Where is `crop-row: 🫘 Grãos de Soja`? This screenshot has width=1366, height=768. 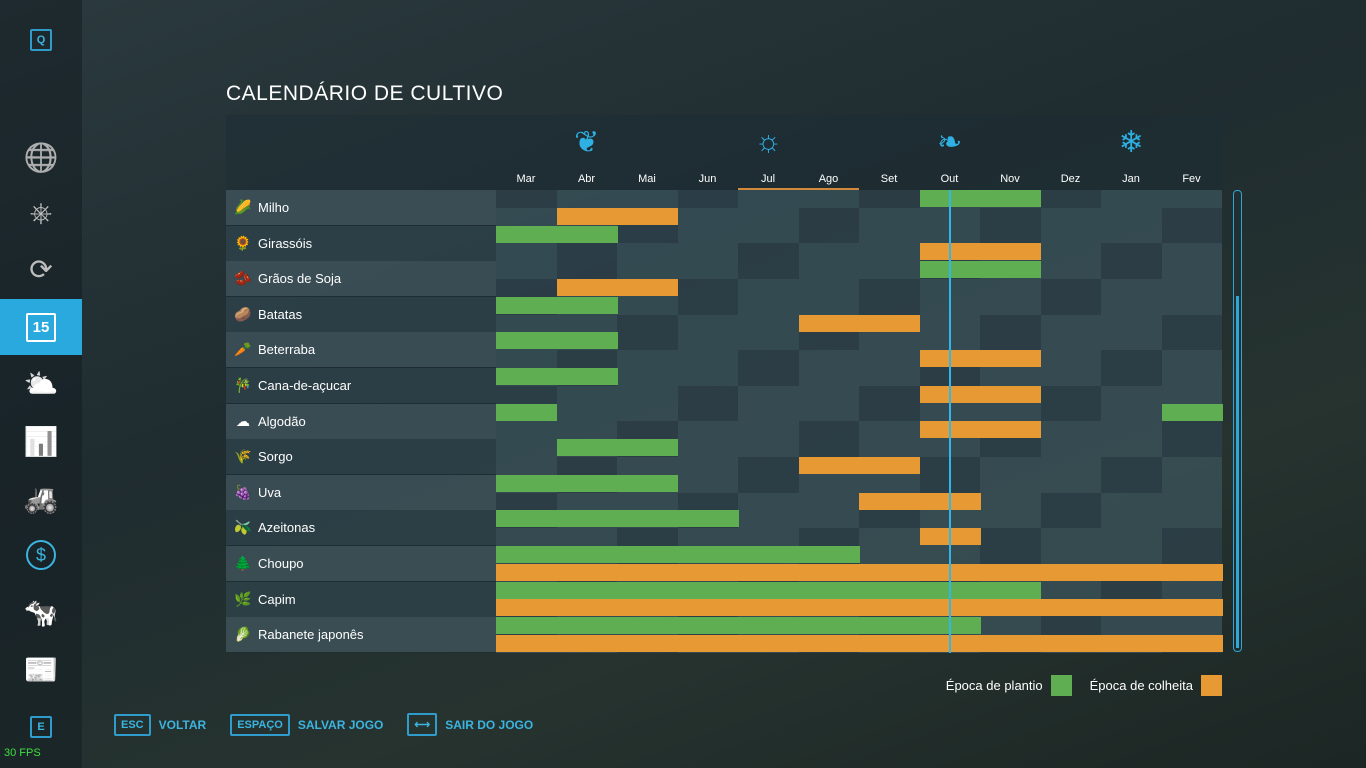 crop-row: 🫘 Grãos de Soja is located at coordinates (361, 279).